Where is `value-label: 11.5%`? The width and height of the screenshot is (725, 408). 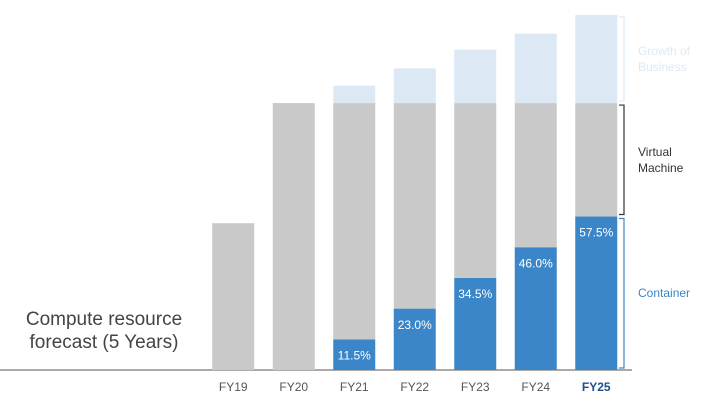 value-label: 11.5% is located at coordinates (354, 355).